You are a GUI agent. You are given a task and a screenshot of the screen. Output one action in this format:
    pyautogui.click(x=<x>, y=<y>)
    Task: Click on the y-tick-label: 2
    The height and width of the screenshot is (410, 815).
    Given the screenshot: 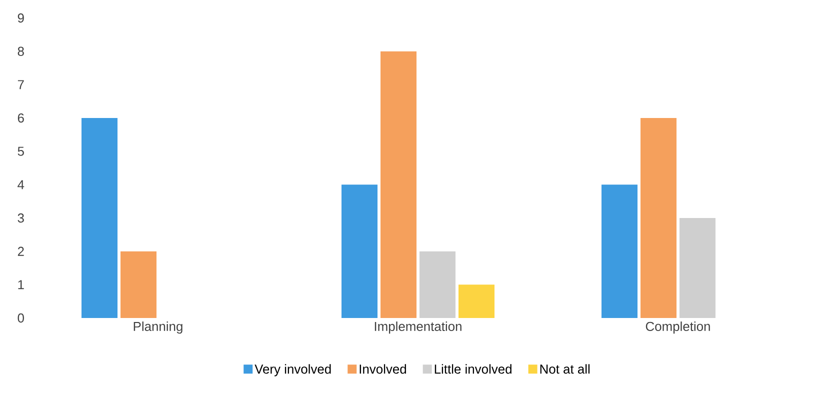 What is the action you would take?
    pyautogui.click(x=21, y=251)
    